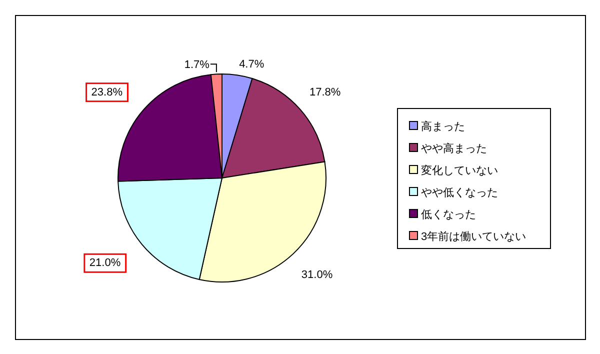 The image size is (600, 354). Describe the element at coordinates (454, 148) in the screenshot. I see `legend-label: やや高まった` at that location.